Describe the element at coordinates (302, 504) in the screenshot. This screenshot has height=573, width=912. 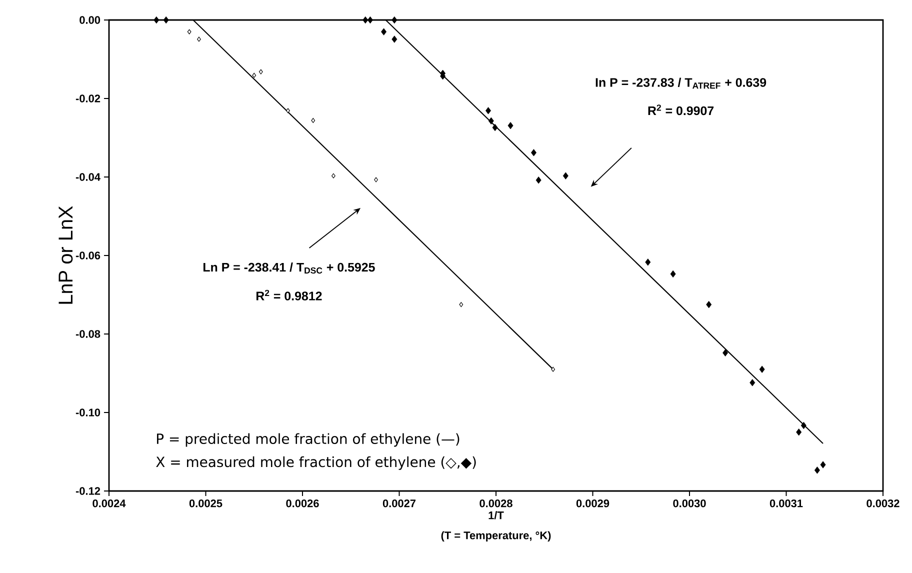
I see `x-tick-label: 0.0026` at that location.